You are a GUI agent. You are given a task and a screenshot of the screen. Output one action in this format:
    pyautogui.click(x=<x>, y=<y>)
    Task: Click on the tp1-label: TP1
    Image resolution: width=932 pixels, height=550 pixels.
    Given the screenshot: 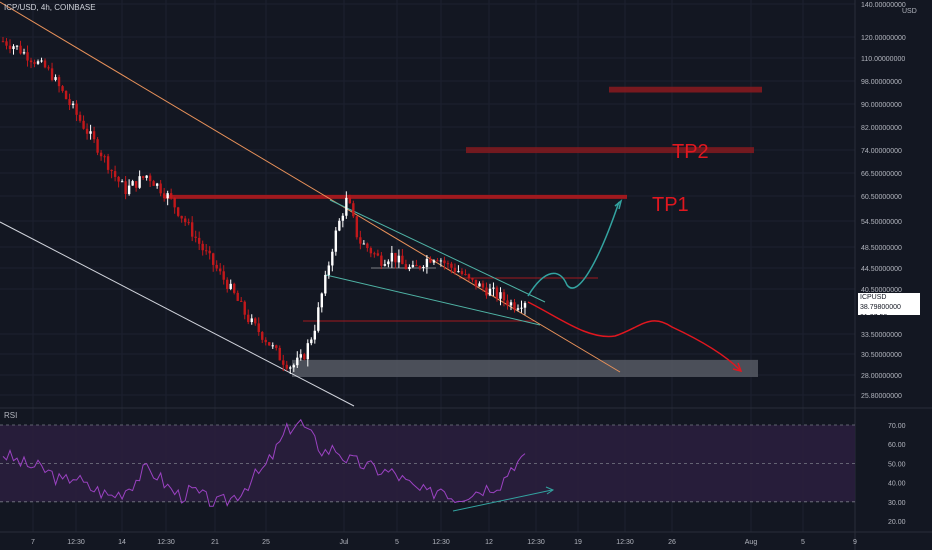 What is the action you would take?
    pyautogui.click(x=670, y=205)
    